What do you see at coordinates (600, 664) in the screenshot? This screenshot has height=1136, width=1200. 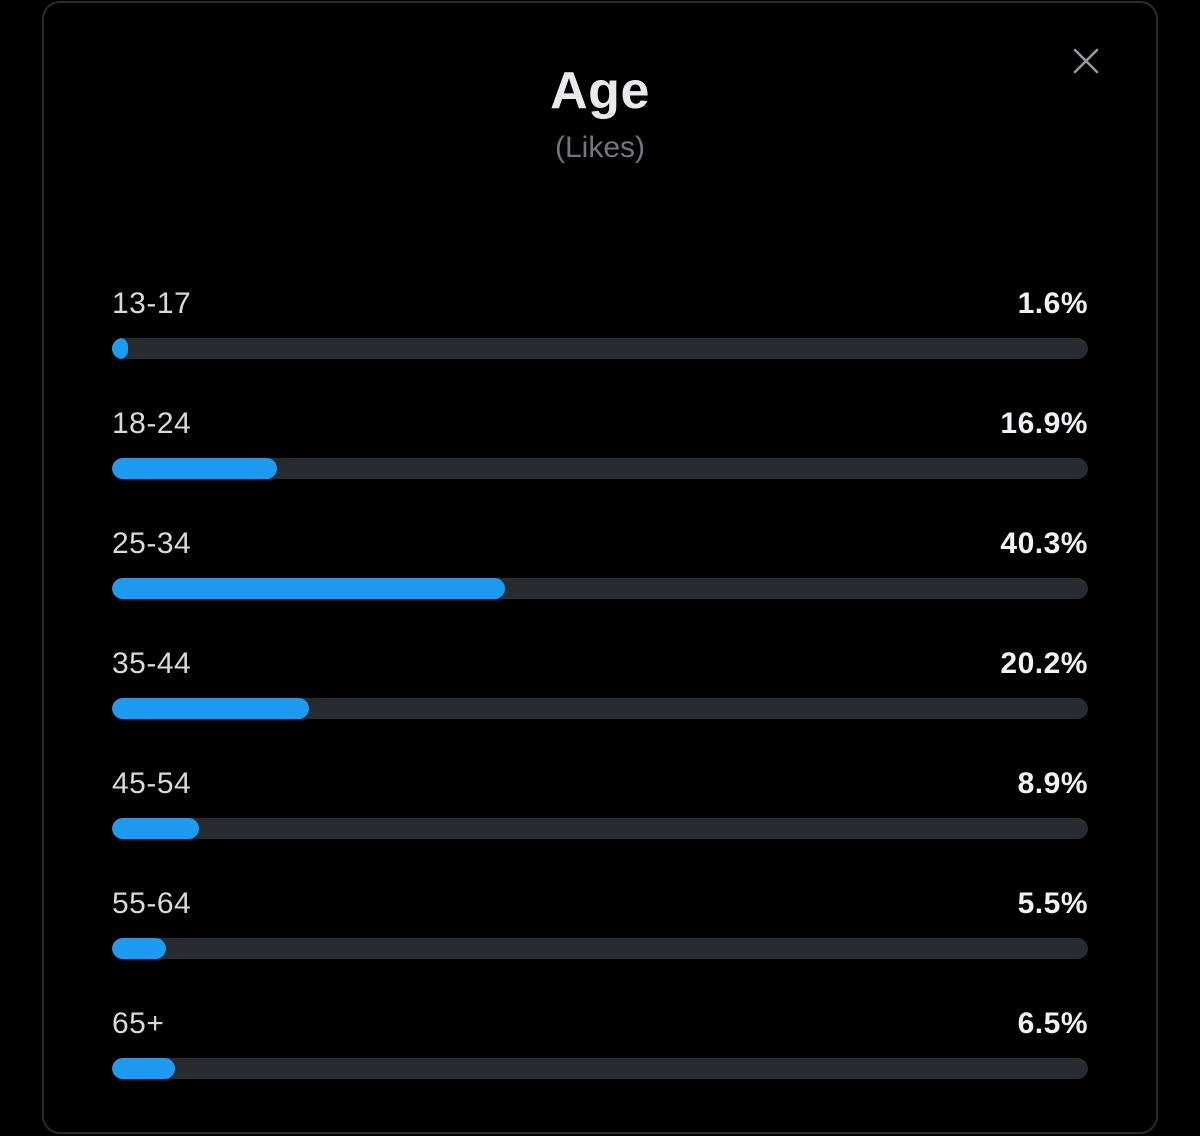 I see `row-header: 35-44 20.2%` at bounding box center [600, 664].